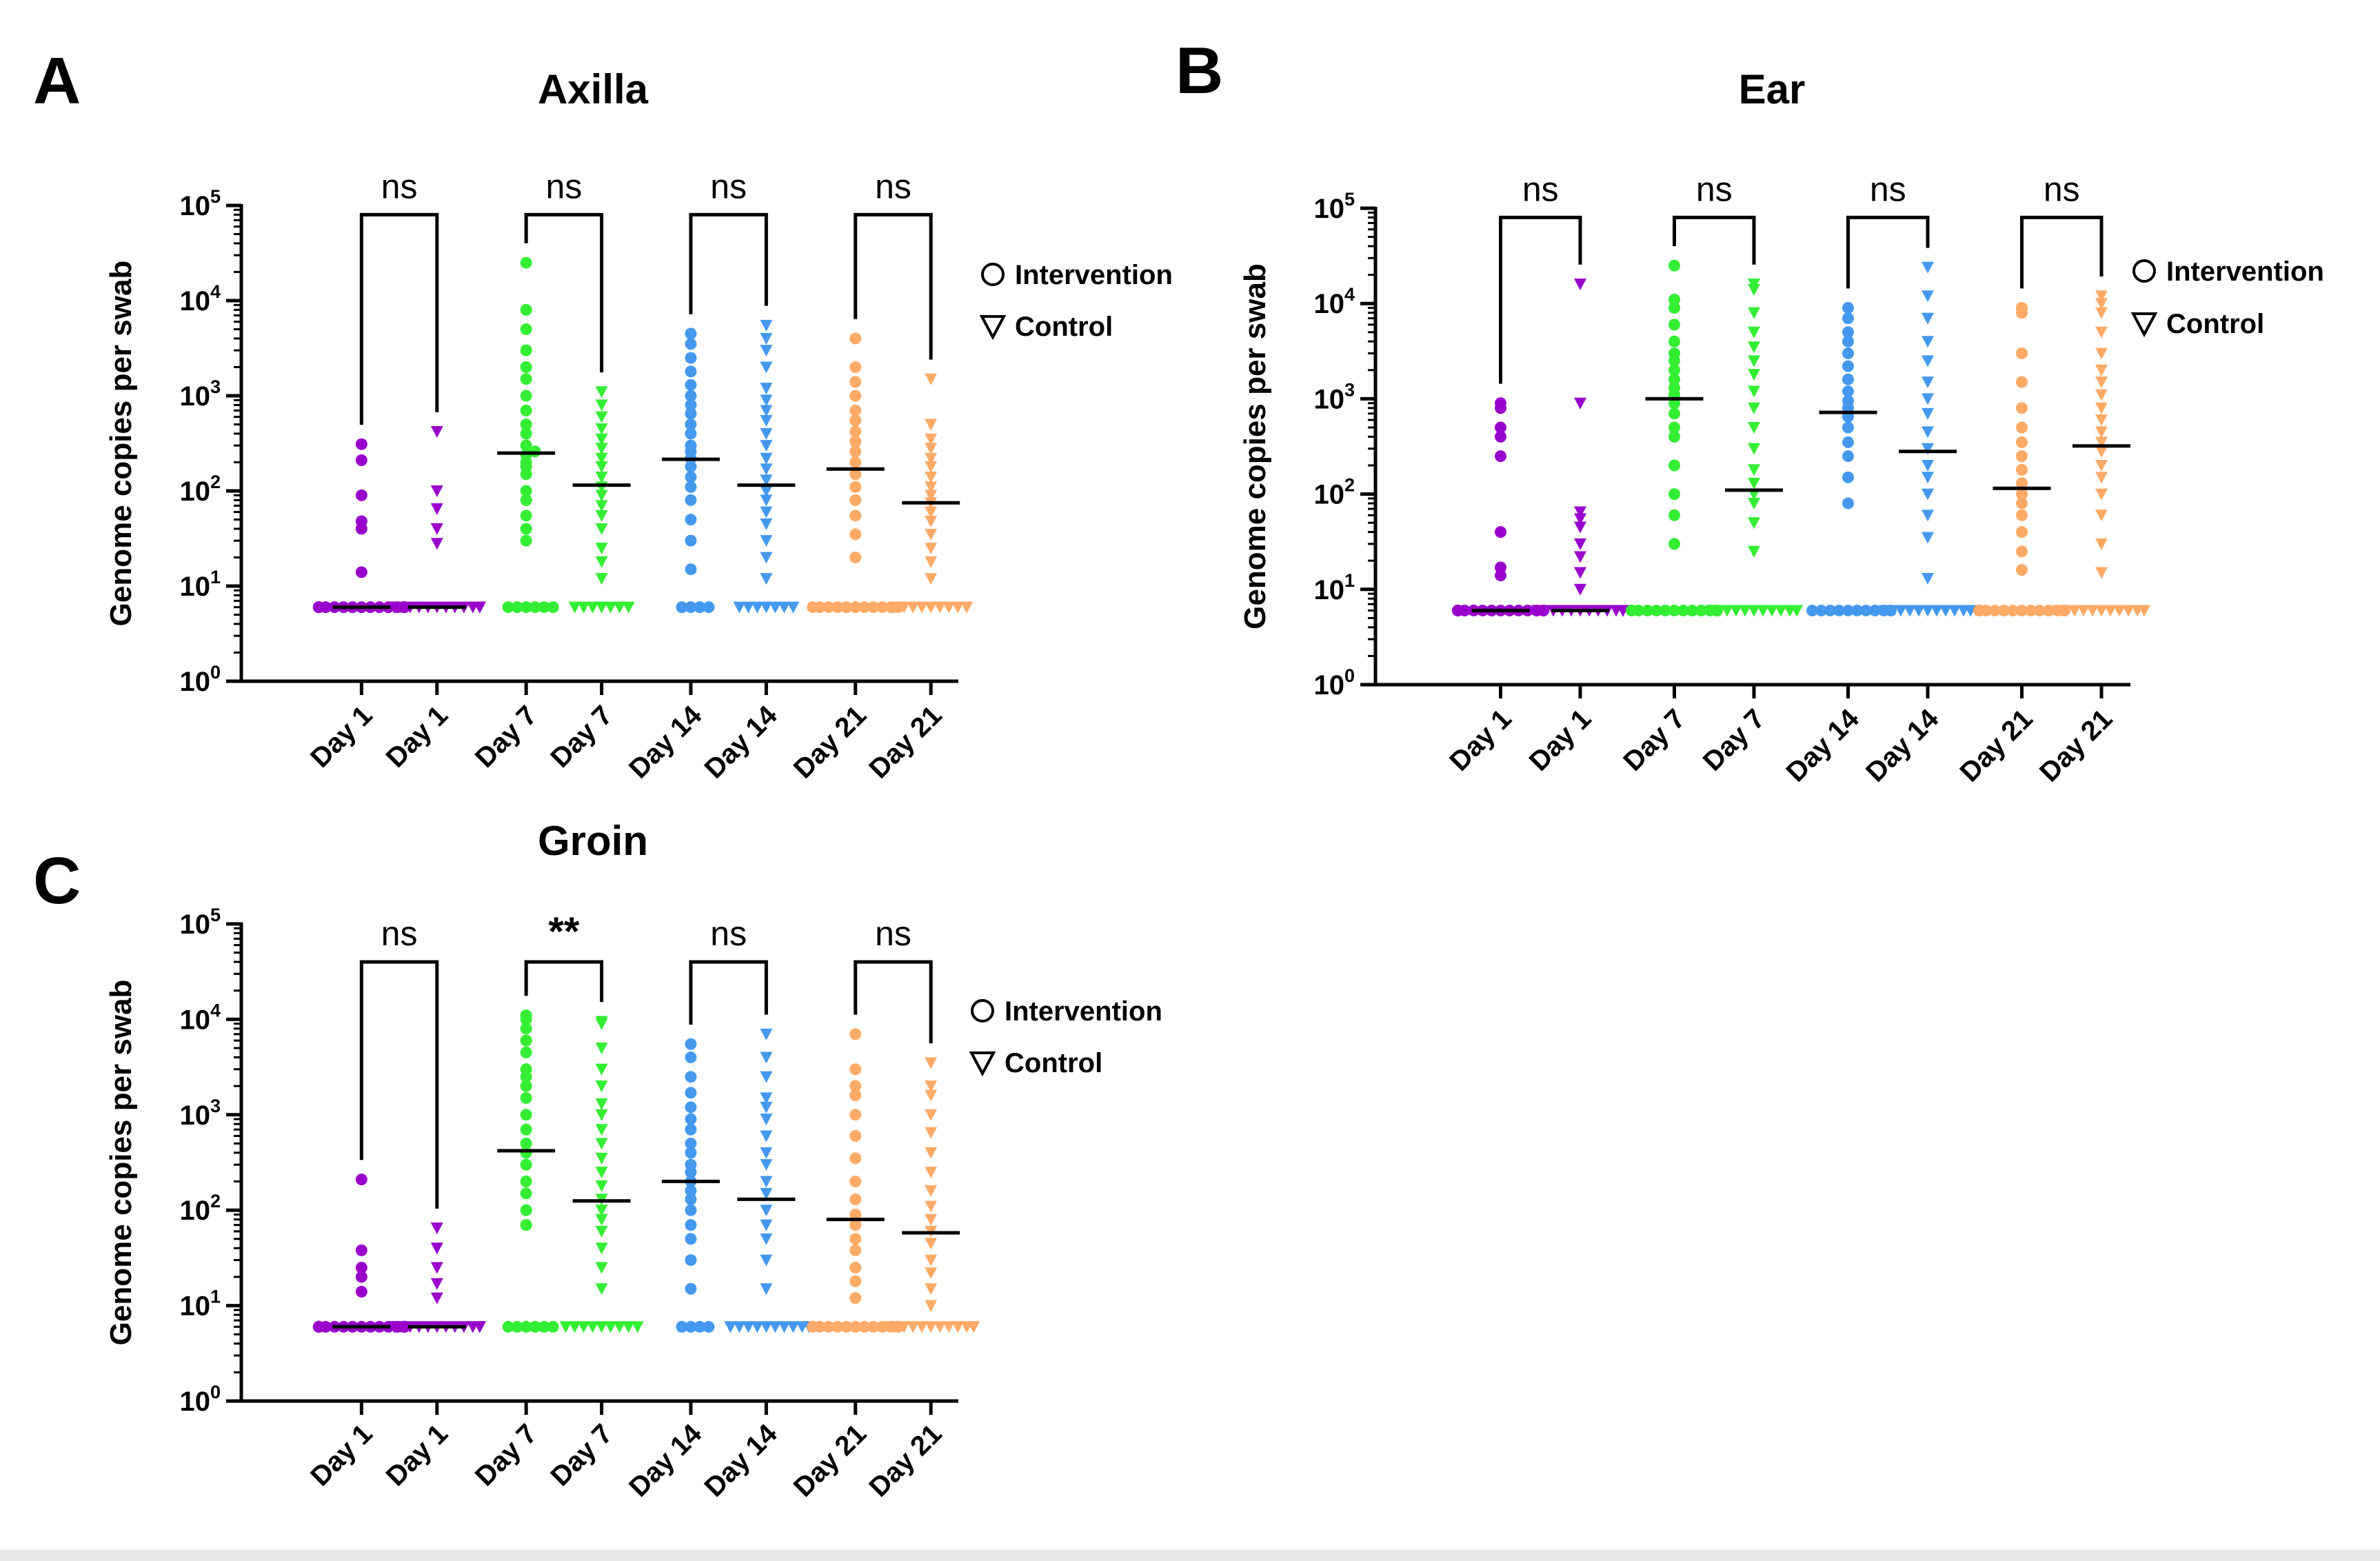 The image size is (2380, 1561). I want to click on x-tick-label: Day 14, so click(1902, 746).